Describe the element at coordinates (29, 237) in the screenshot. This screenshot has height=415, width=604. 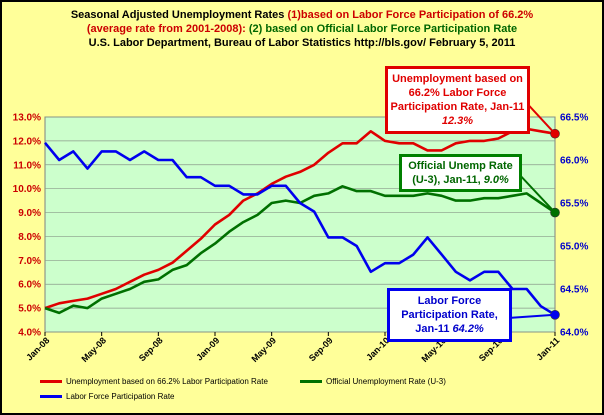
I see `y-left-tick-label: 8.0%` at that location.